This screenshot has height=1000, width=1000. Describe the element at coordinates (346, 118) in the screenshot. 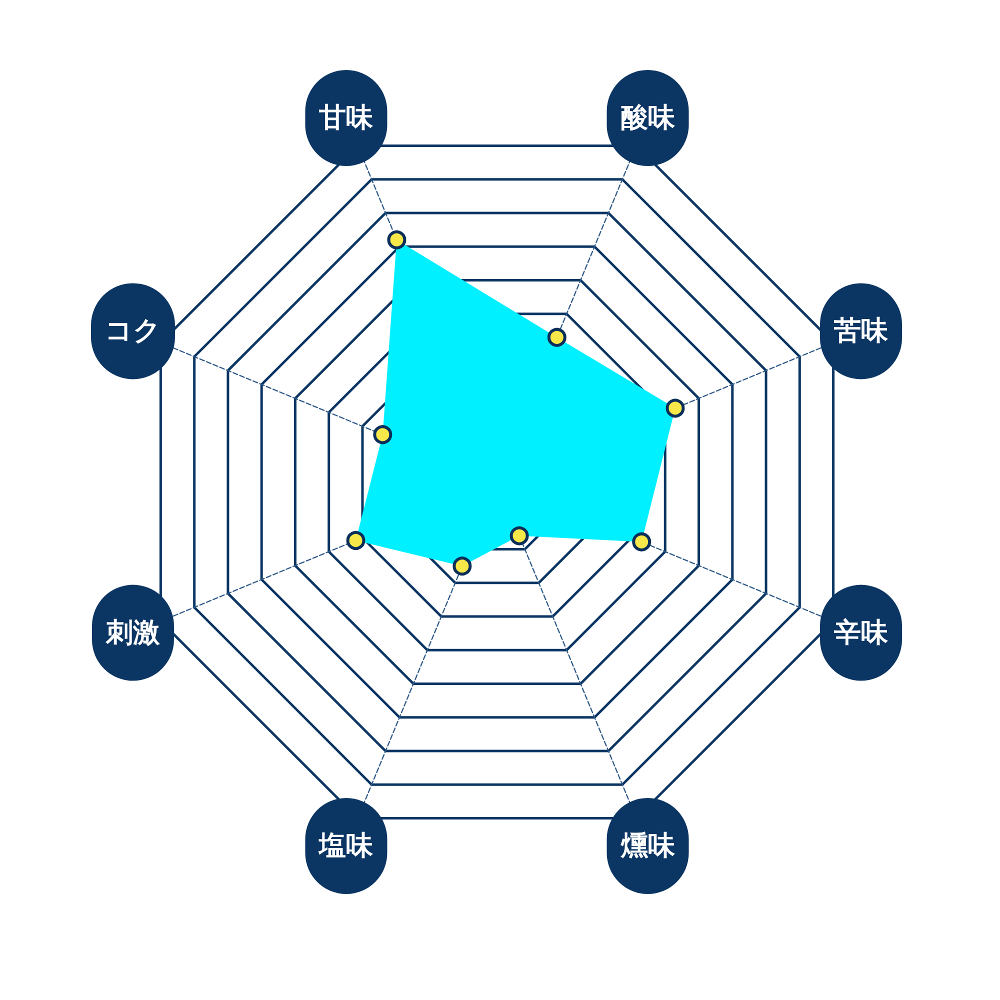

I see `spoke-label: 甘味` at that location.